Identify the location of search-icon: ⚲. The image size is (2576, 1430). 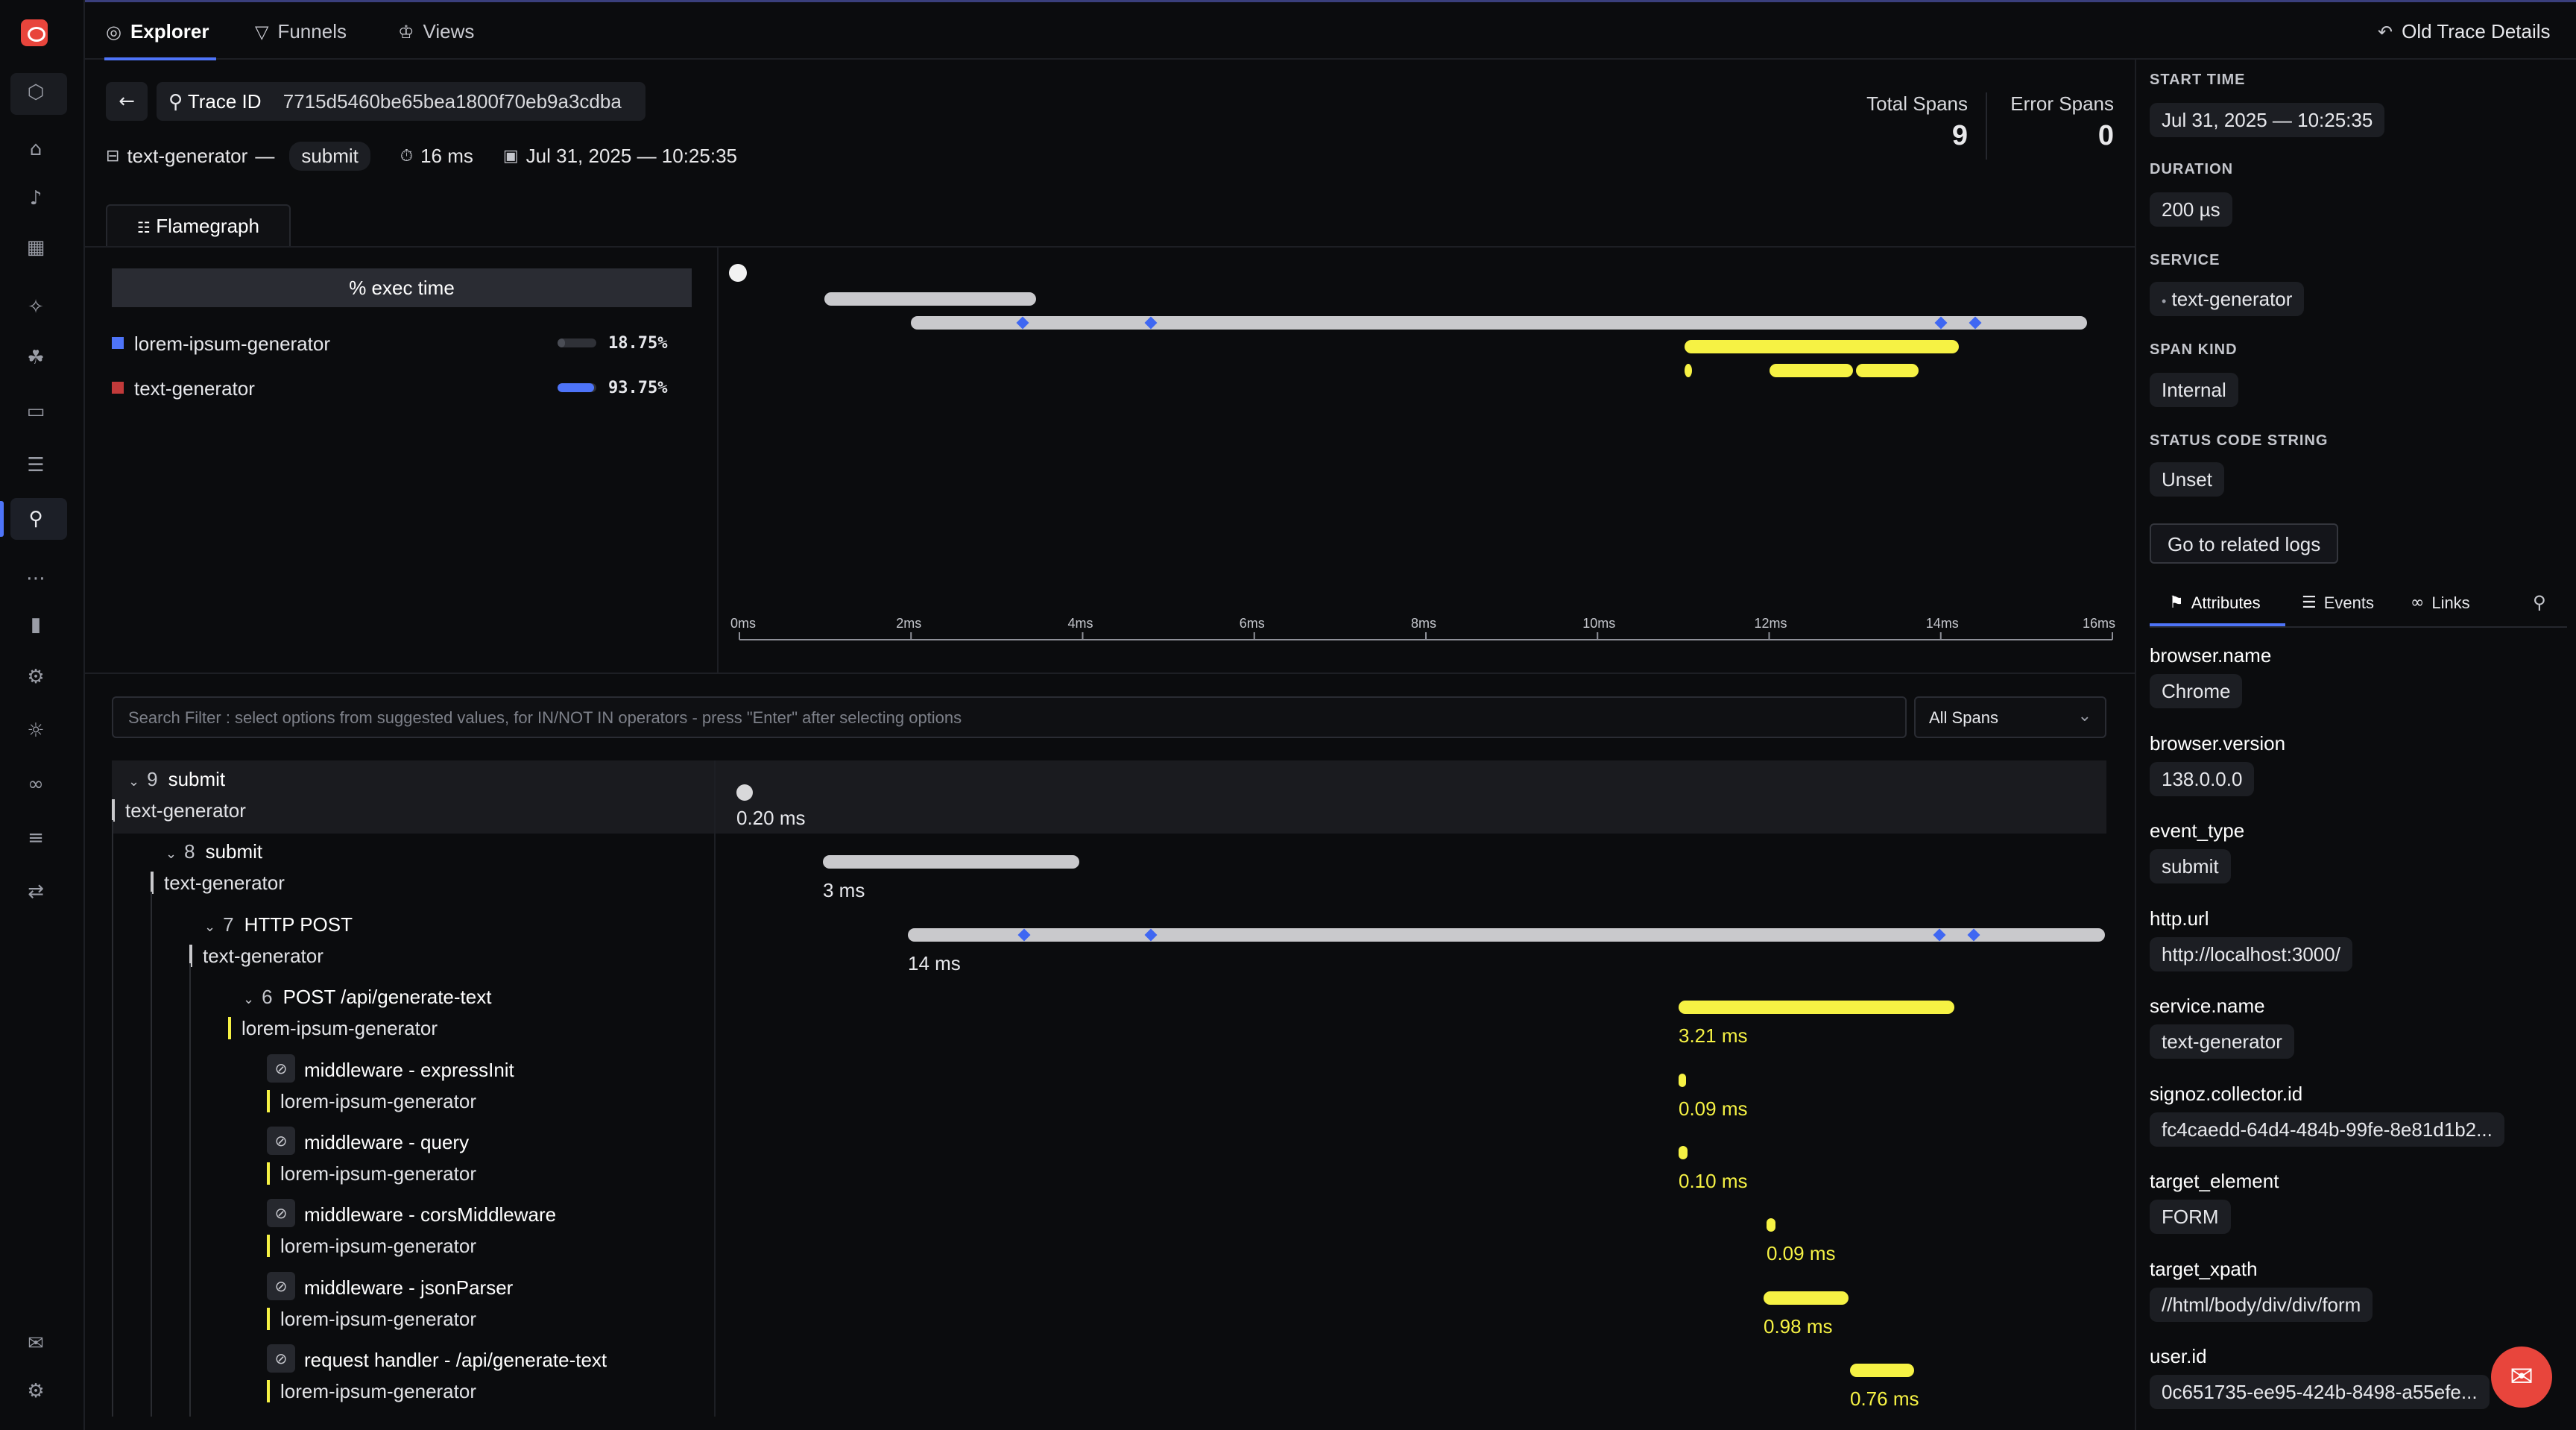
(2539, 602).